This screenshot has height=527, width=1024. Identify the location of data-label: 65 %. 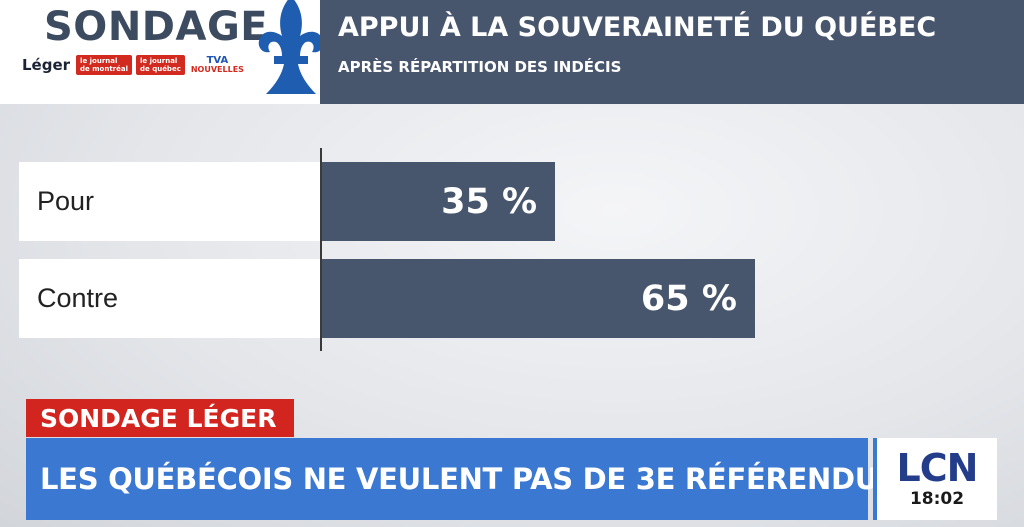
(688, 298).